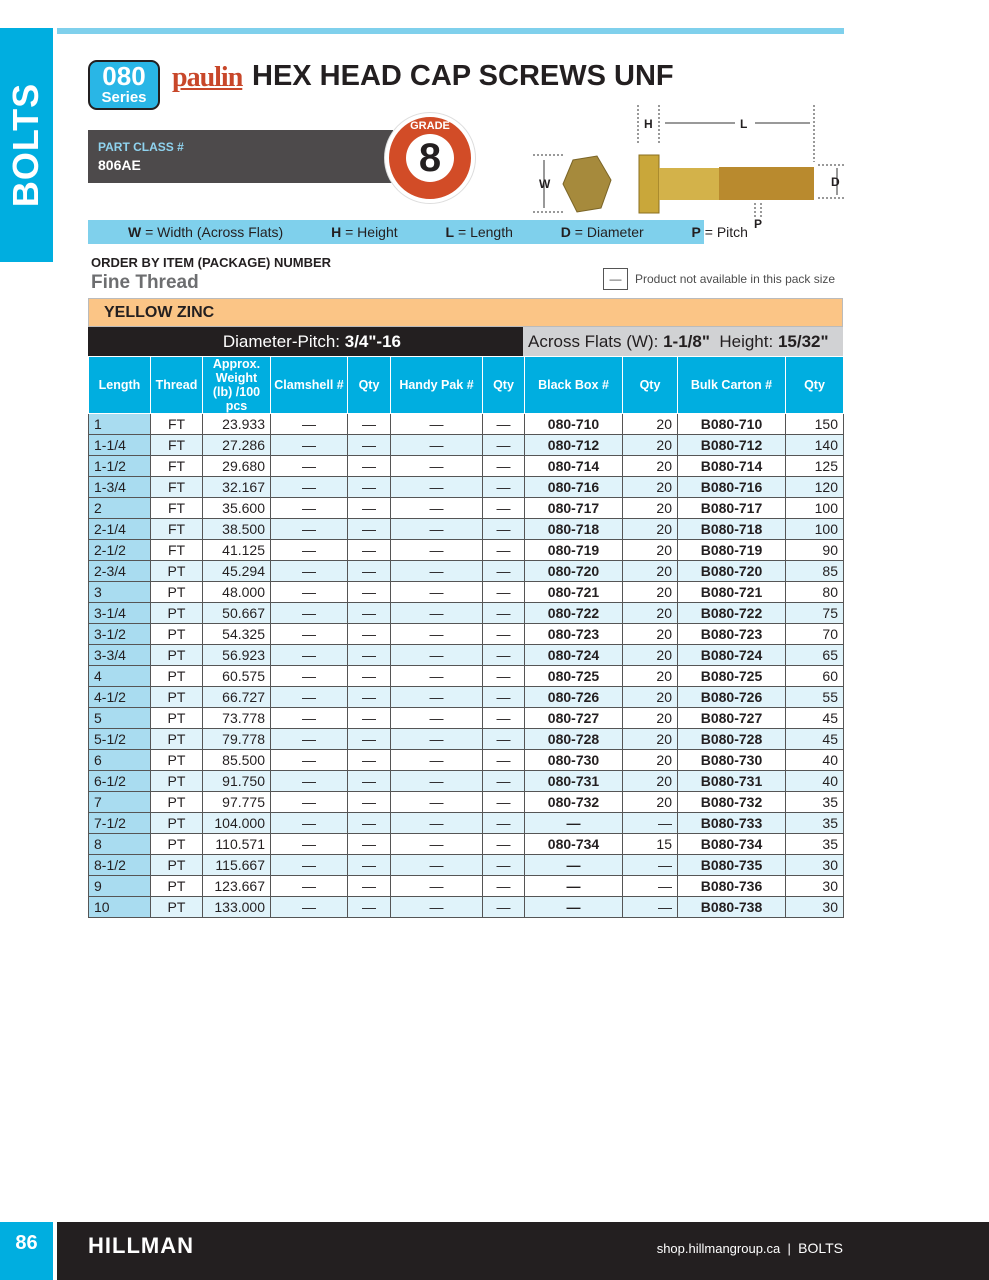 The image size is (989, 1280). I want to click on table-row: 4-1/2 PT 66.727— — — —080-726 20 B080-726 55, so click(466, 697).